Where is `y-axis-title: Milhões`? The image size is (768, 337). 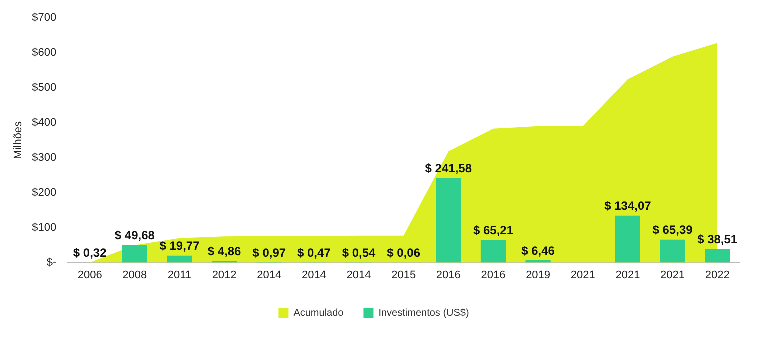 y-axis-title: Milhões is located at coordinates (18, 140).